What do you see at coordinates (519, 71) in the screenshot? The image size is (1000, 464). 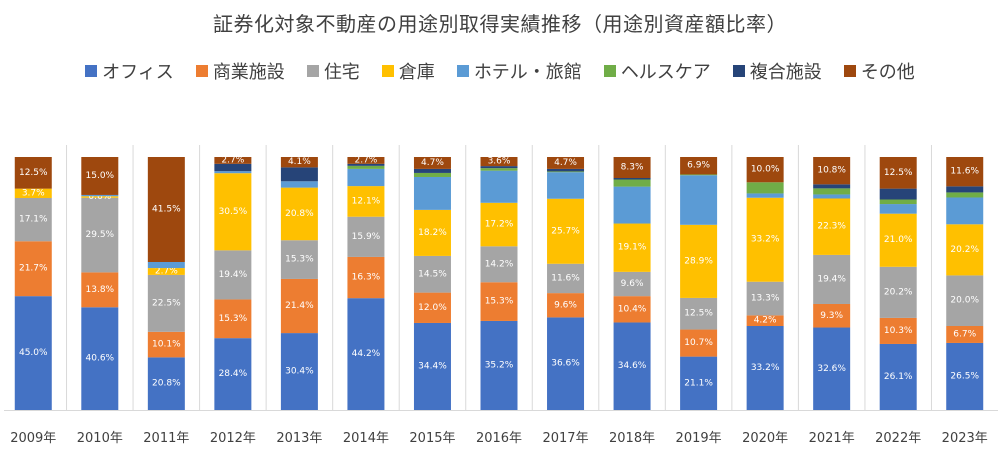 I see `legend-item: ホテル・旅館` at bounding box center [519, 71].